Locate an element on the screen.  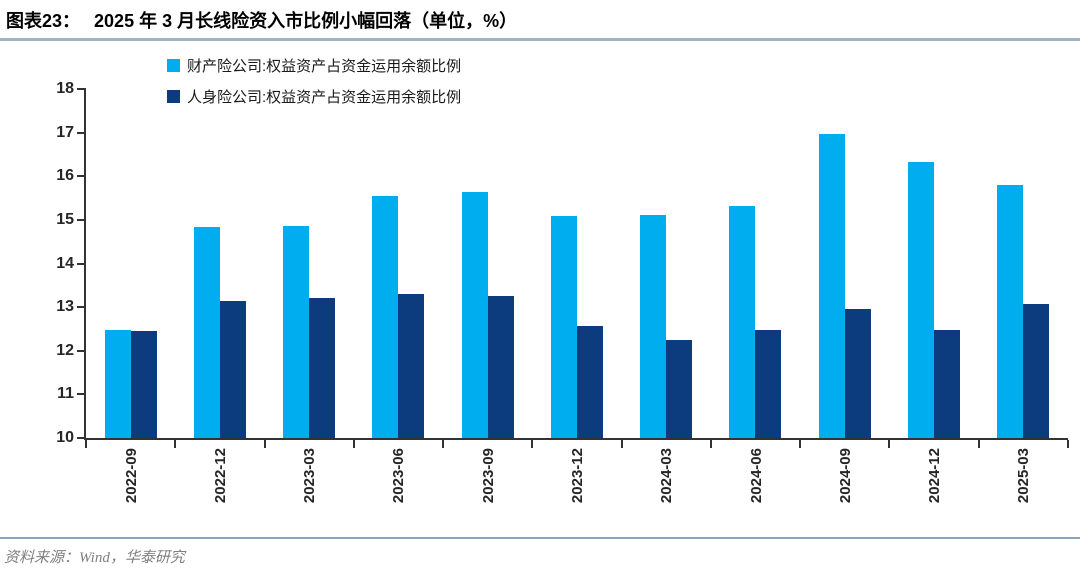
y-axis-label: 14 is located at coordinates (65, 263).